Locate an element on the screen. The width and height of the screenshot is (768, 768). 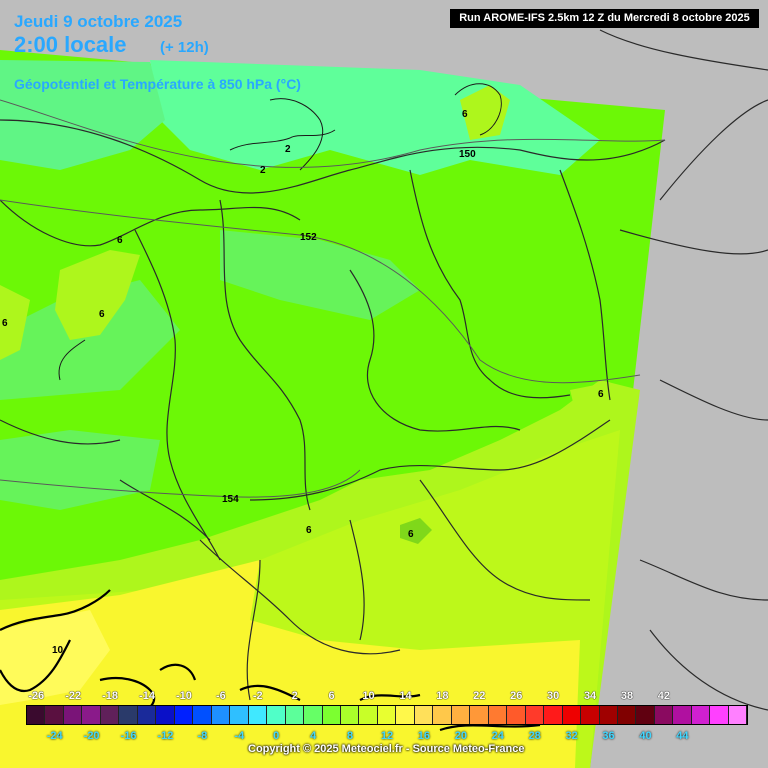
scale-label-bottom: 40 is located at coordinates (645, 736).